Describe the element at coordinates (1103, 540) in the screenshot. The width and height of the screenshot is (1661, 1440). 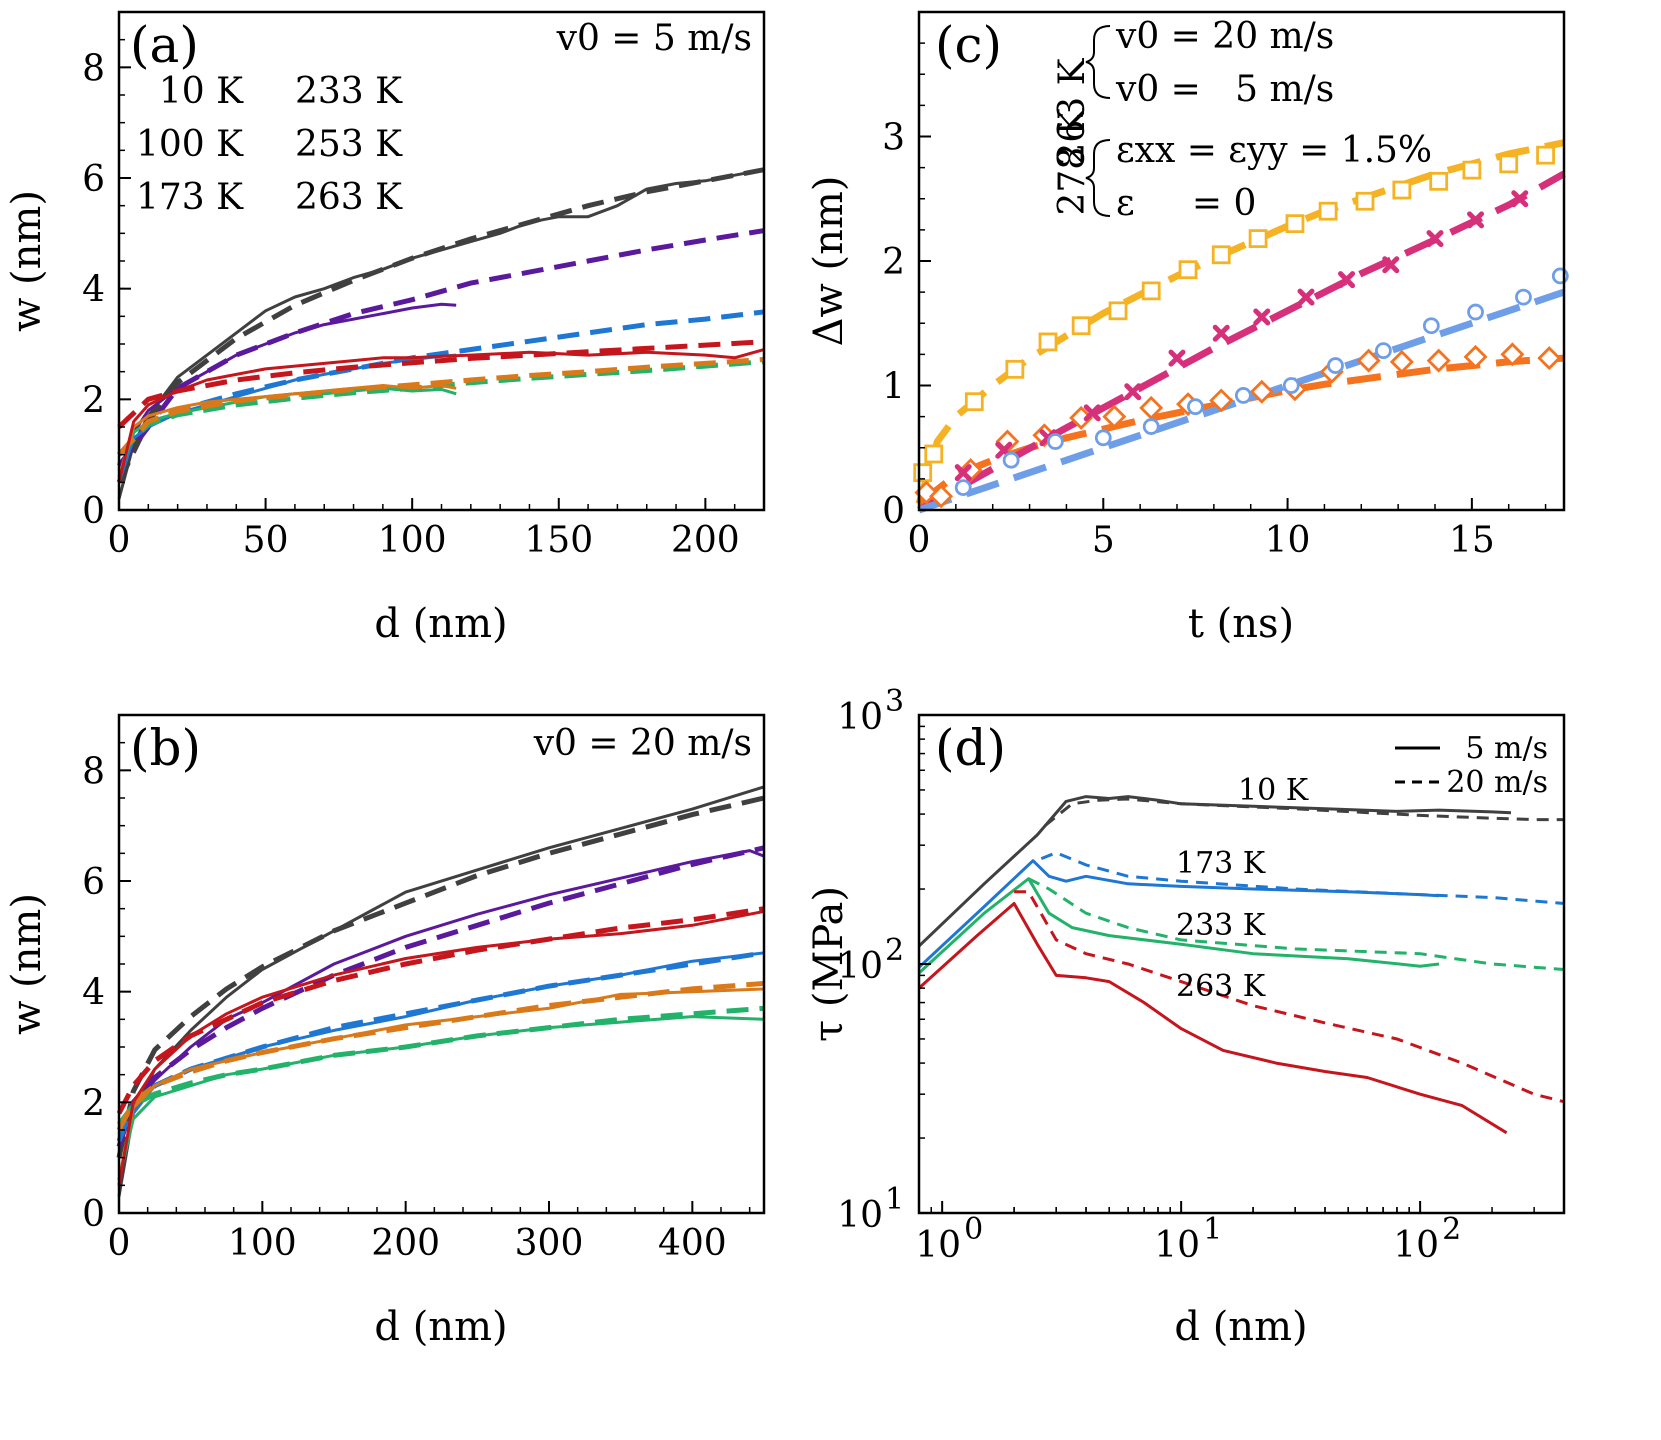
I see `panel-c-xtick-label: 5` at that location.